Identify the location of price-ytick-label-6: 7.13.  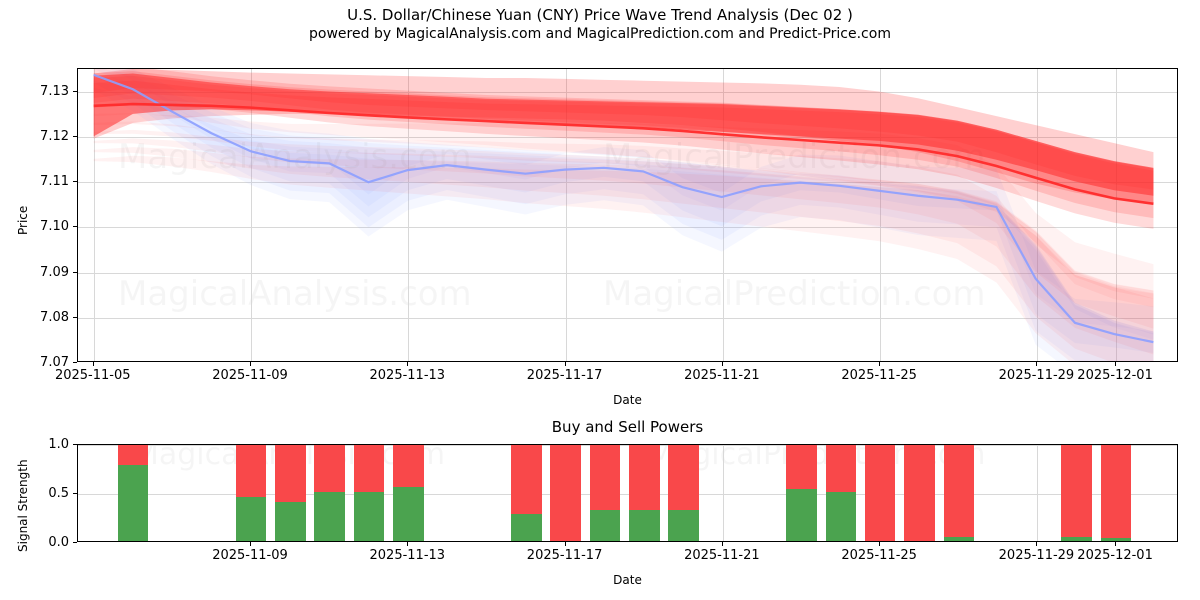
(54, 91).